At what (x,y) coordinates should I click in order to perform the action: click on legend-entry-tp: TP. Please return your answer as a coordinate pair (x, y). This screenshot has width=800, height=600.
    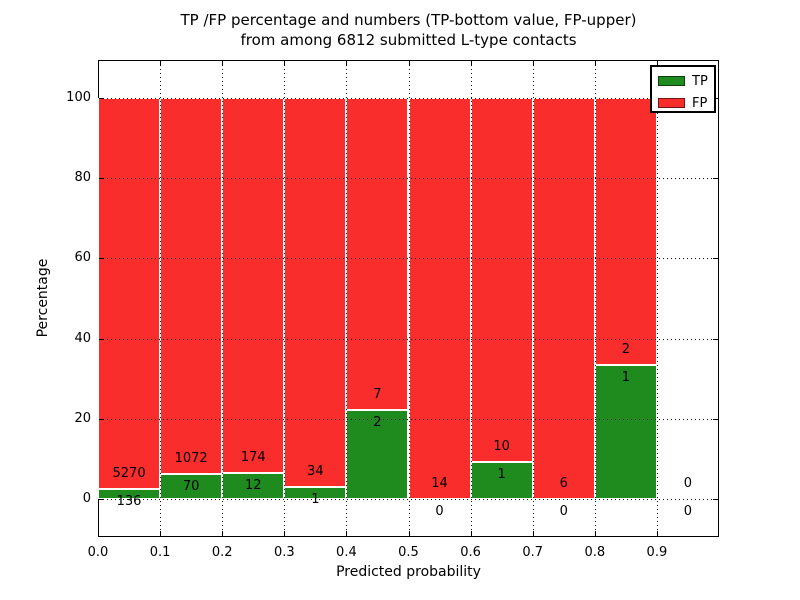
    Looking at the image, I should click on (683, 82).